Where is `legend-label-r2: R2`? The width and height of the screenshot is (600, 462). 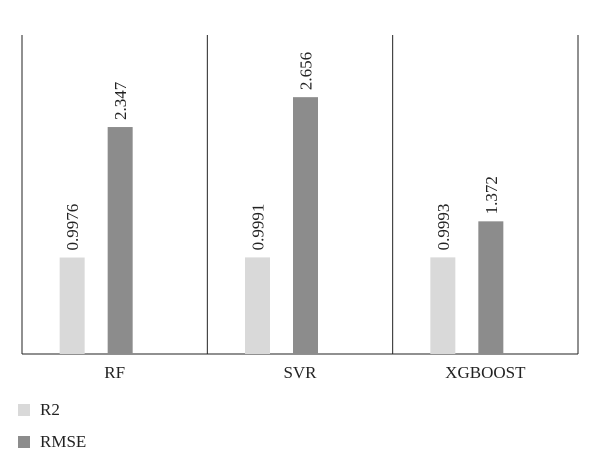 legend-label-r2: R2 is located at coordinates (50, 409).